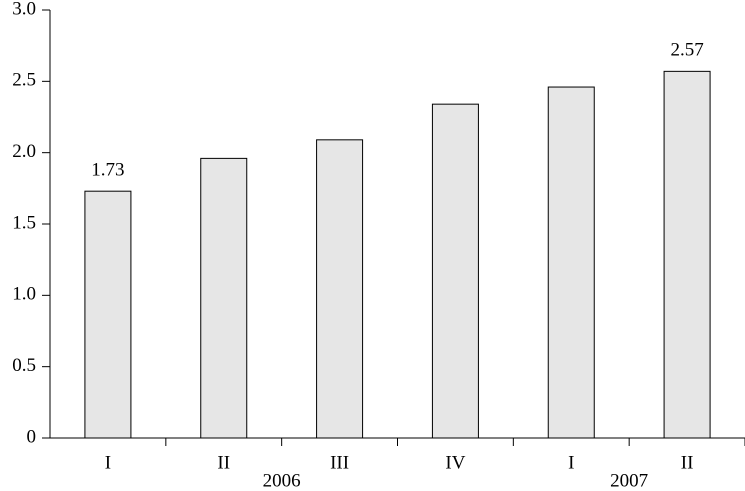 The image size is (745, 491). I want to click on y-tick-label: 2.0, so click(24, 151).